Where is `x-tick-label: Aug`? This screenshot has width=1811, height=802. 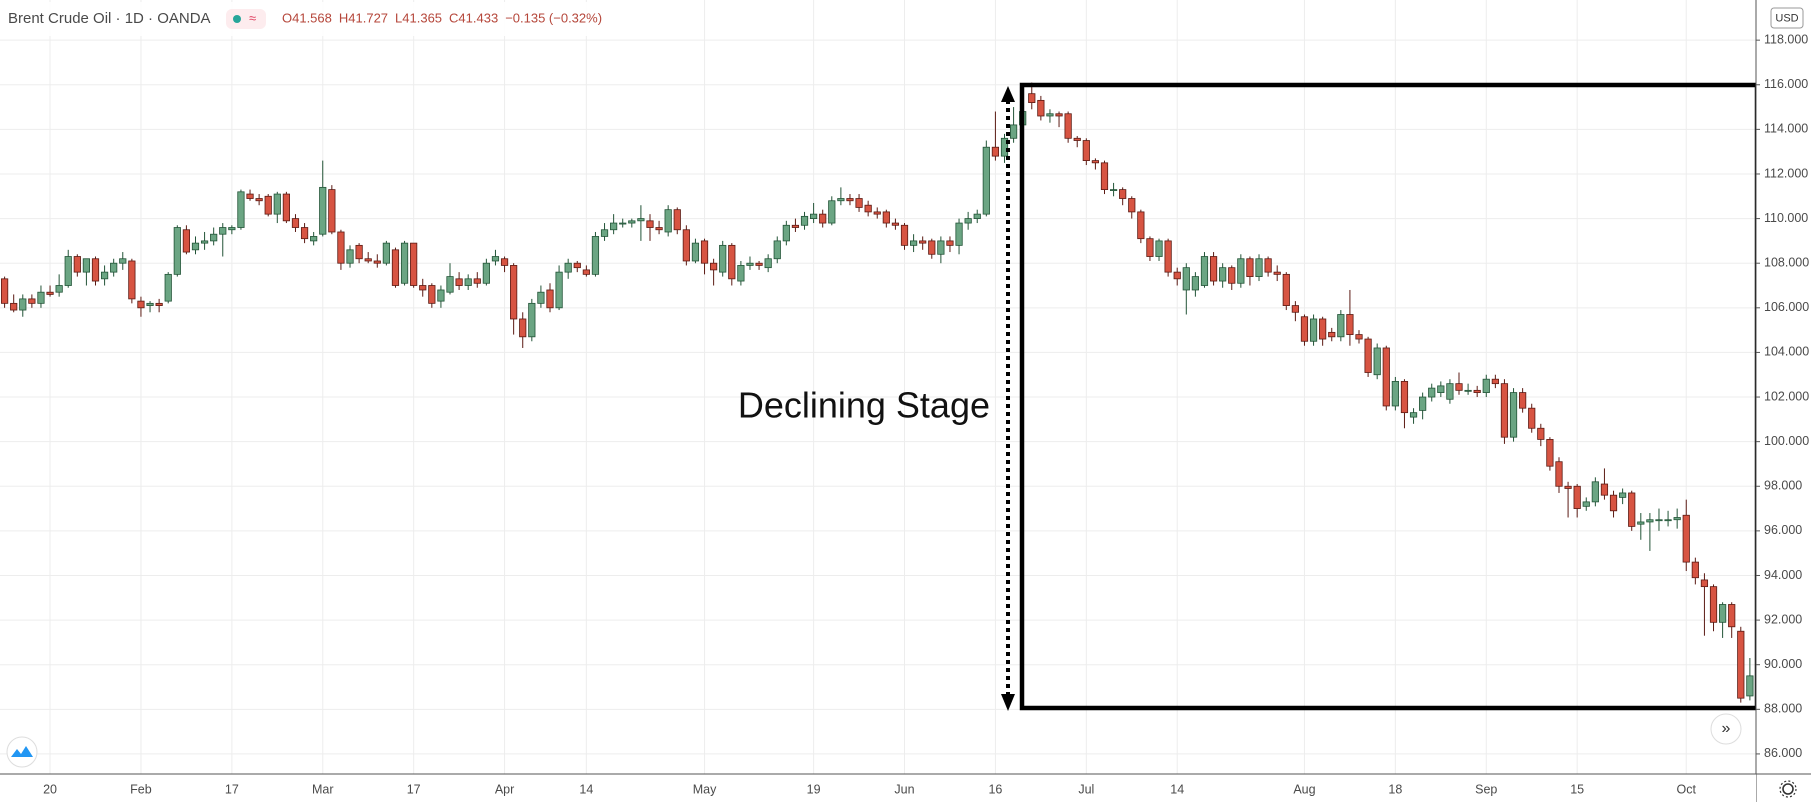 x-tick-label: Aug is located at coordinates (1304, 789).